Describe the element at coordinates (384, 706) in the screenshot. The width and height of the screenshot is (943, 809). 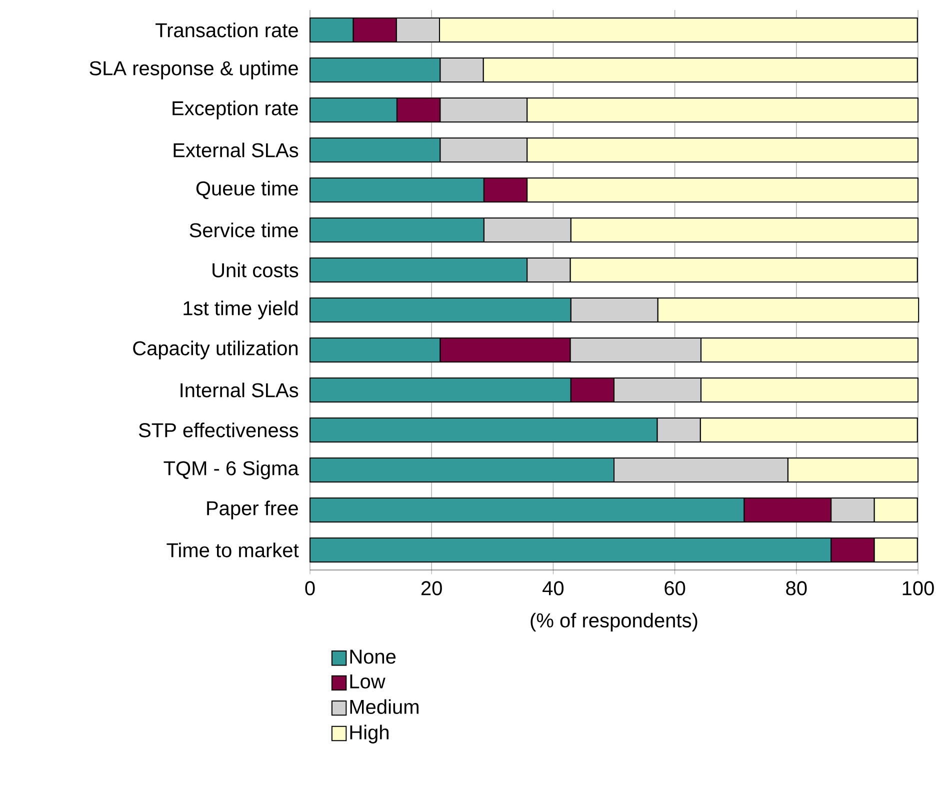
I see `legend-label: Medium` at that location.